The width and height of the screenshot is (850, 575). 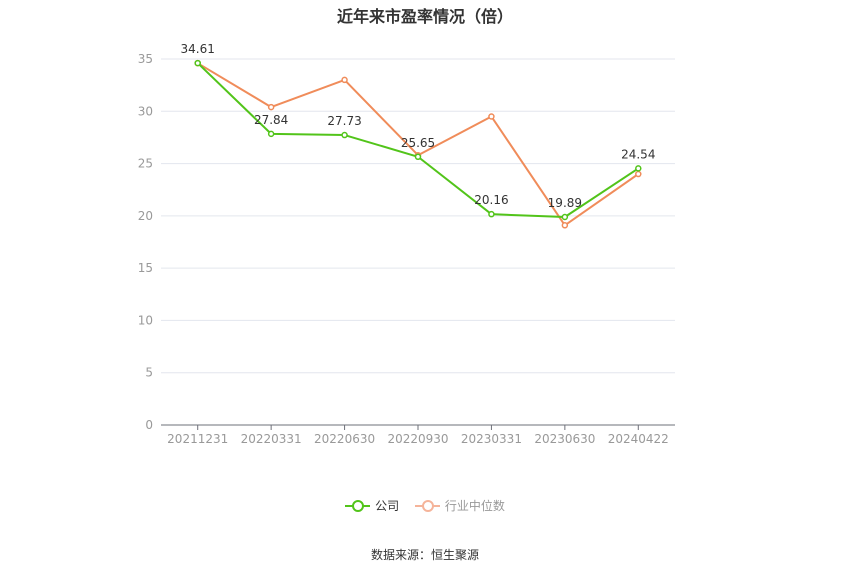 What do you see at coordinates (491, 200) in the screenshot?
I see `data-label: 20.16` at bounding box center [491, 200].